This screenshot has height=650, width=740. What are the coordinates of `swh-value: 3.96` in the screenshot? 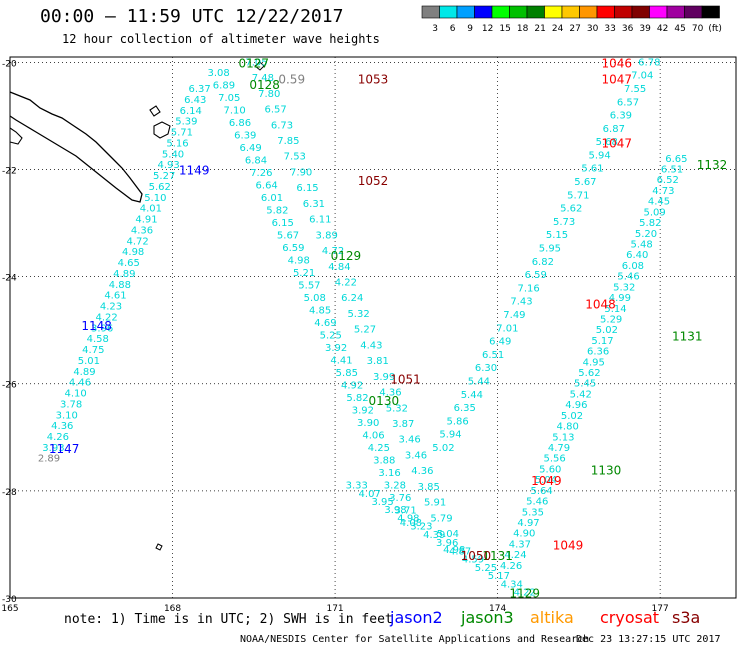 It's located at (102, 328).